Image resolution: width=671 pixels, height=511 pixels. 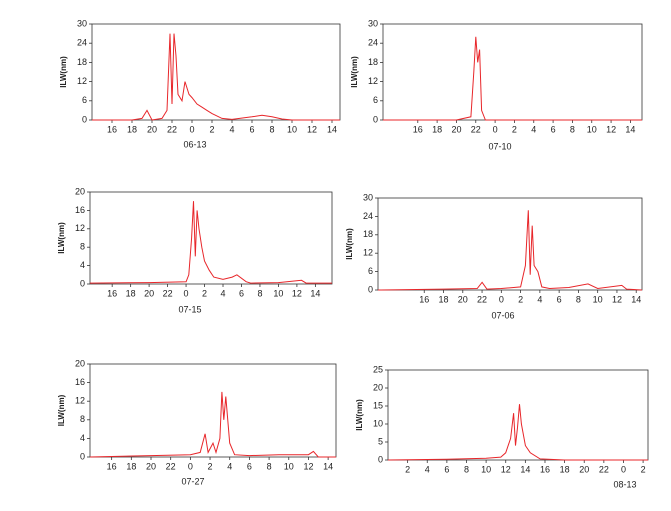 I want to click on date-label: 07-10, so click(x=499, y=146).